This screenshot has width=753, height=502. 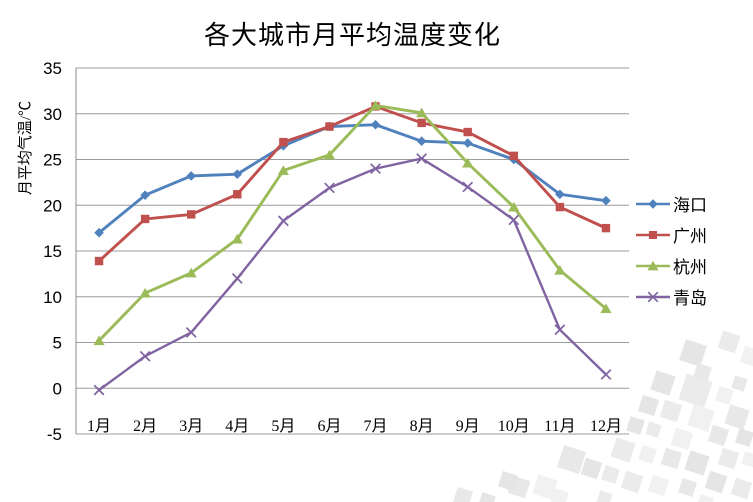 What do you see at coordinates (422, 426) in the screenshot?
I see `x-tick-label: 8月` at bounding box center [422, 426].